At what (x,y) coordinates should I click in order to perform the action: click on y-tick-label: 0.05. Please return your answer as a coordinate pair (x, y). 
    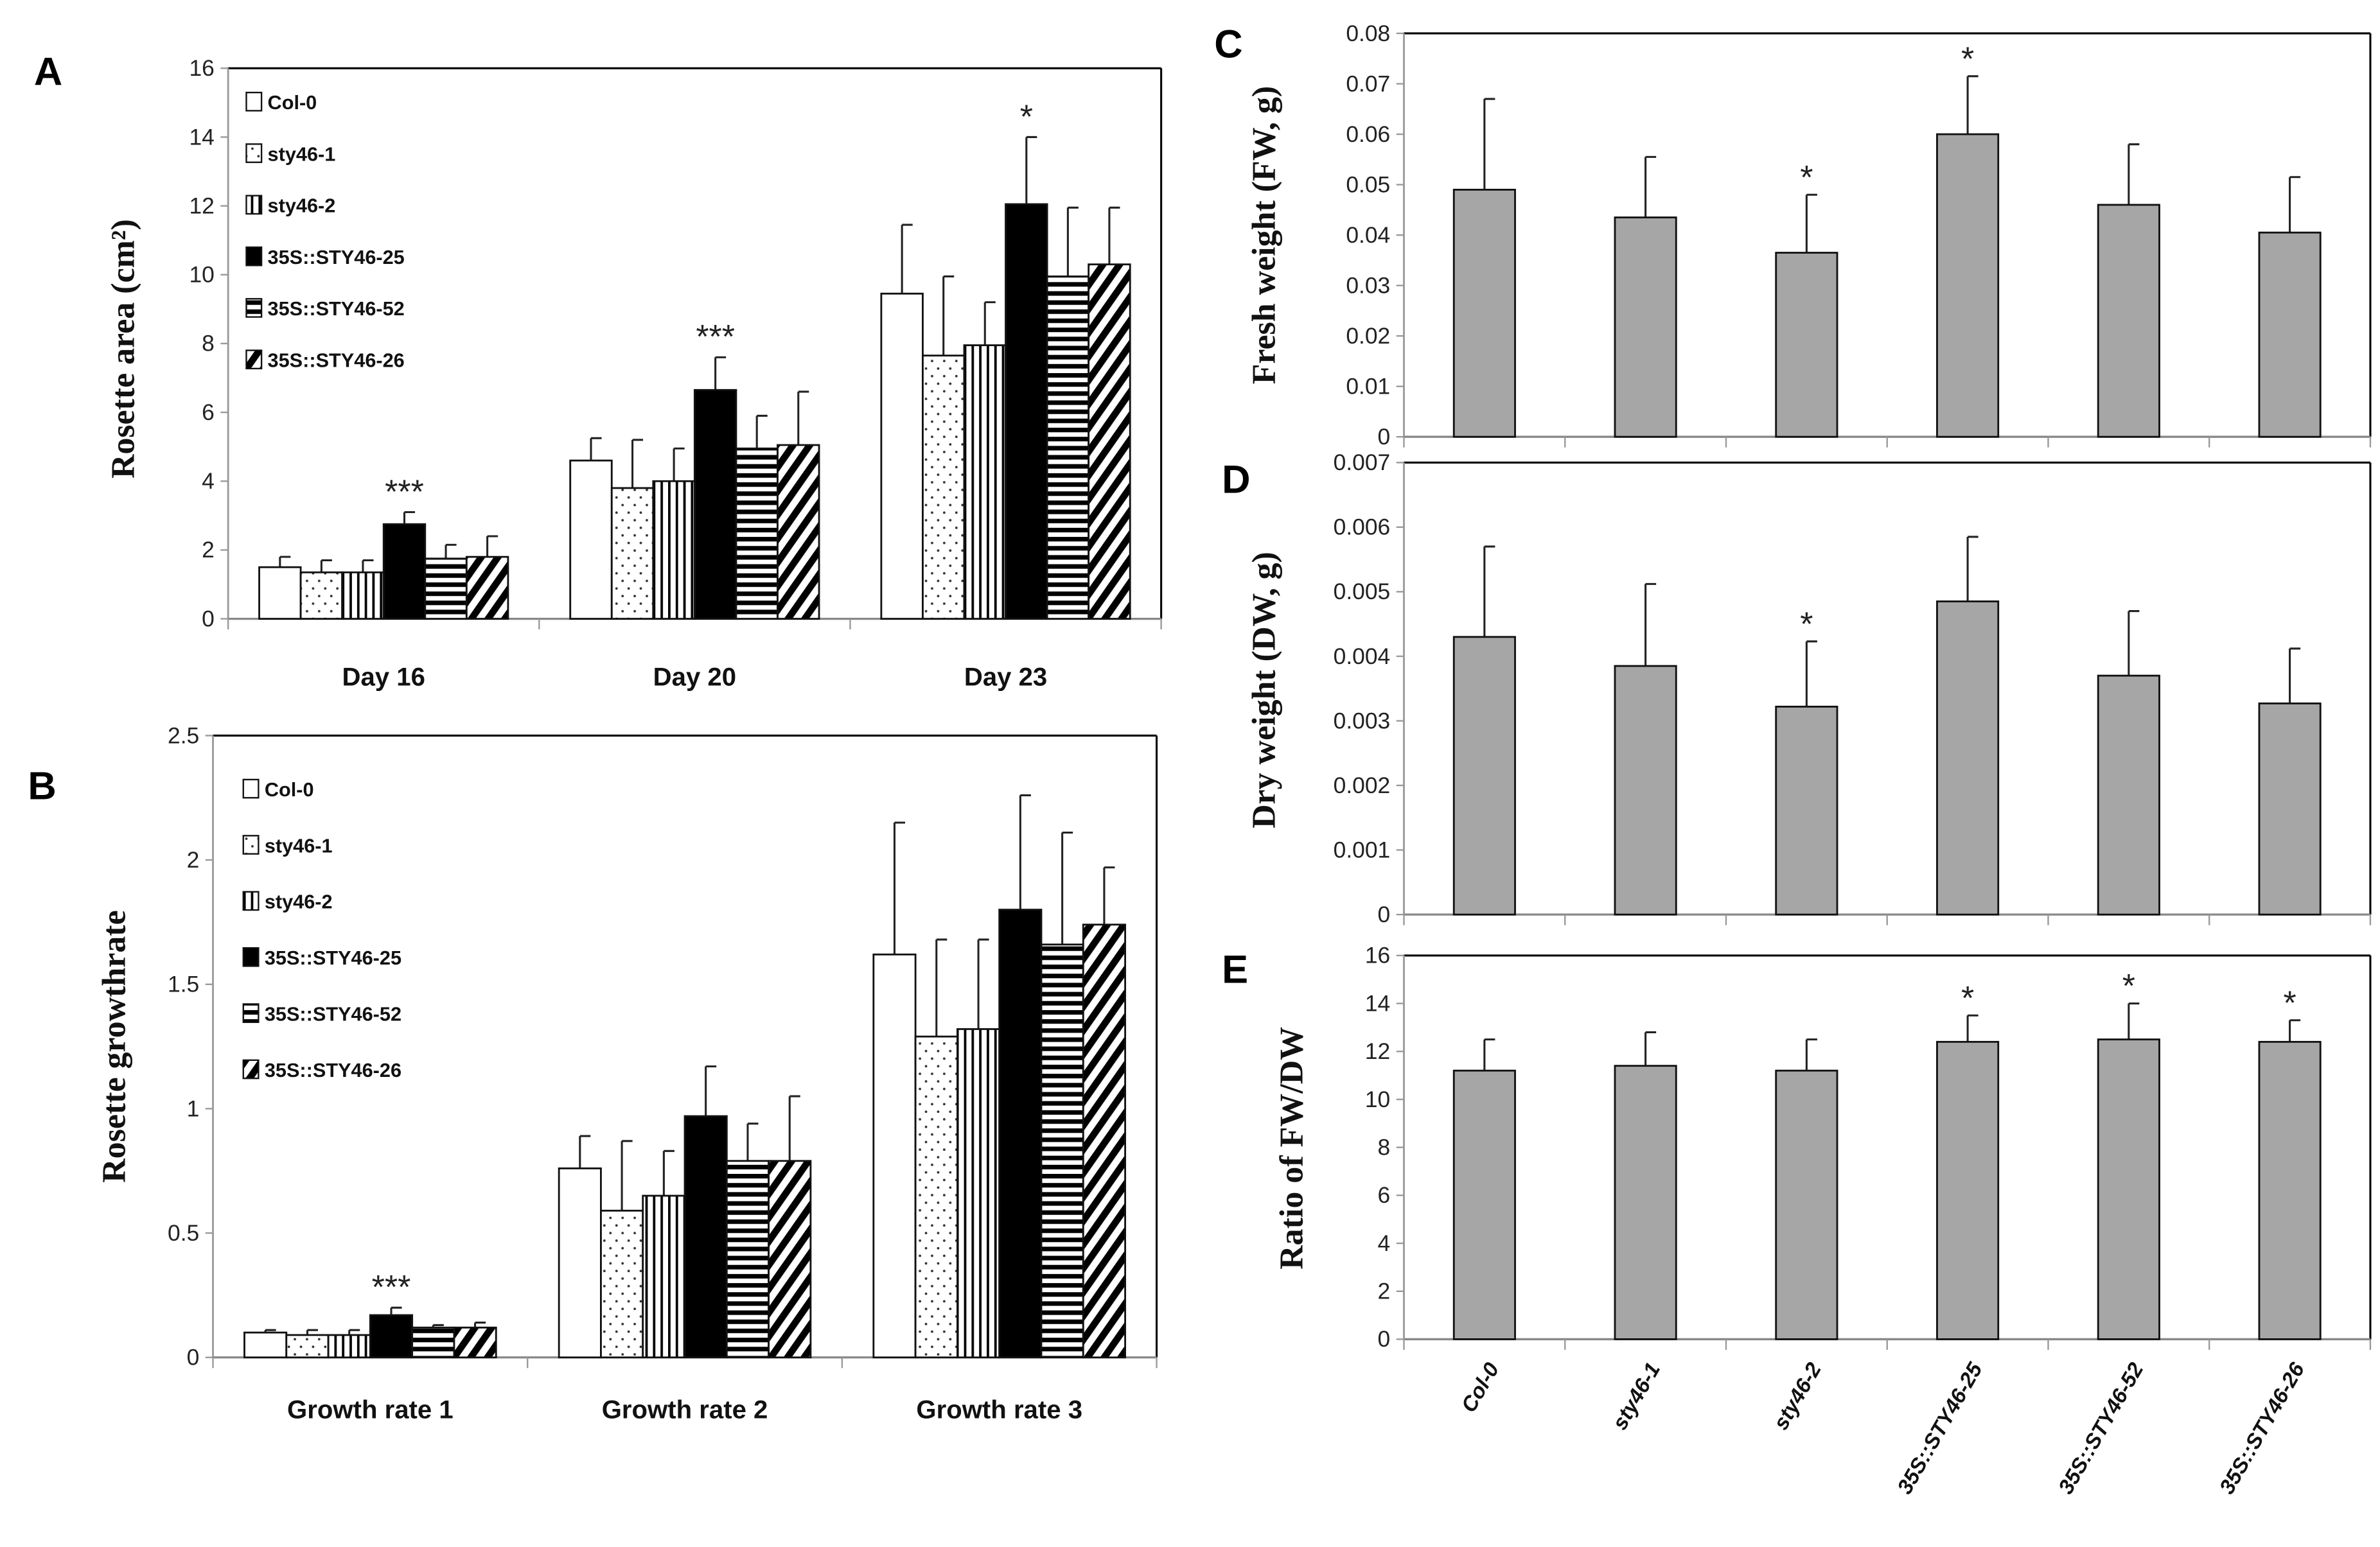
    Looking at the image, I should click on (1368, 184).